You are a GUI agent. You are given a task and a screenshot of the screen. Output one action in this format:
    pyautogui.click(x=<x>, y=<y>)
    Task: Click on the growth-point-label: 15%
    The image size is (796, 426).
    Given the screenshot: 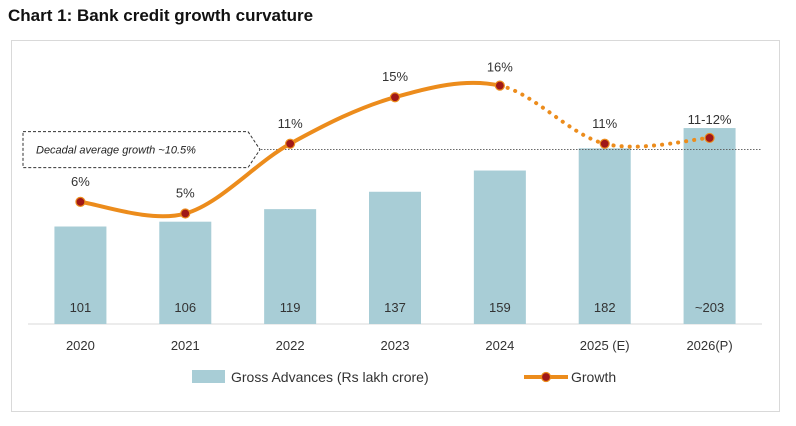 What is the action you would take?
    pyautogui.click(x=395, y=76)
    